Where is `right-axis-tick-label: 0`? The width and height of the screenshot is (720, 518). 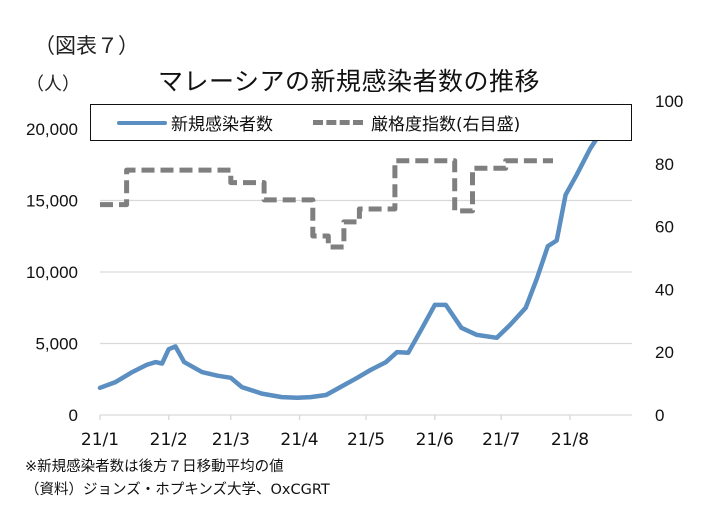 right-axis-tick-label: 0 is located at coordinates (659, 415).